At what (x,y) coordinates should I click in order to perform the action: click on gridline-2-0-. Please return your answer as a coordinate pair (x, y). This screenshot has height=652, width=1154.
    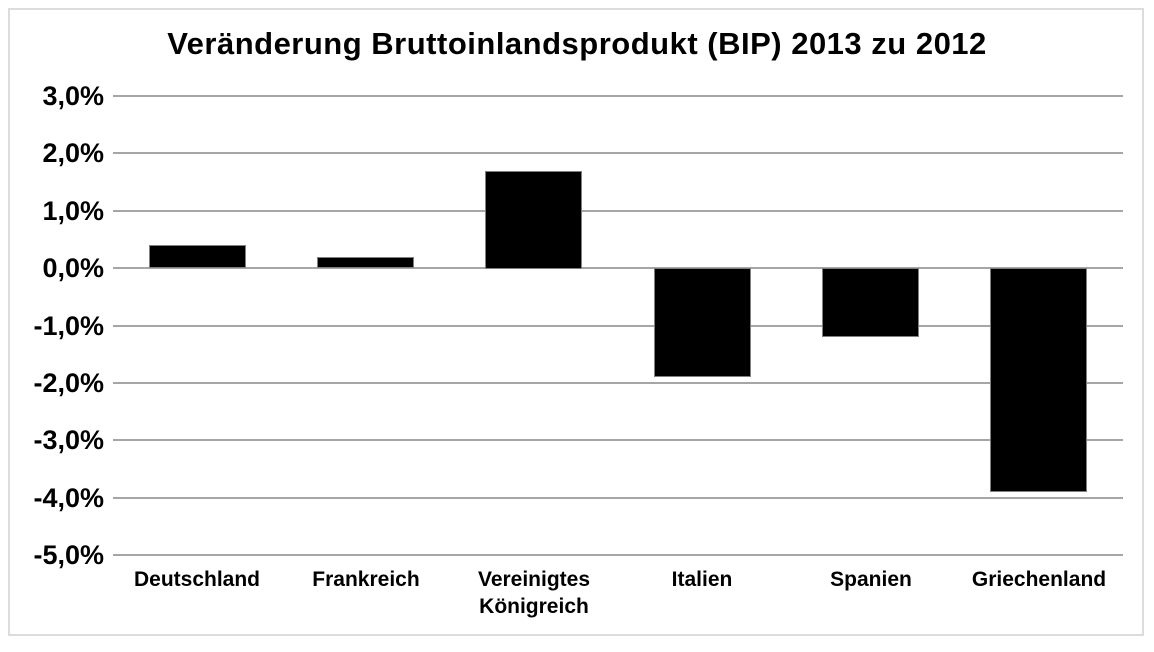
    Looking at the image, I should click on (618, 153).